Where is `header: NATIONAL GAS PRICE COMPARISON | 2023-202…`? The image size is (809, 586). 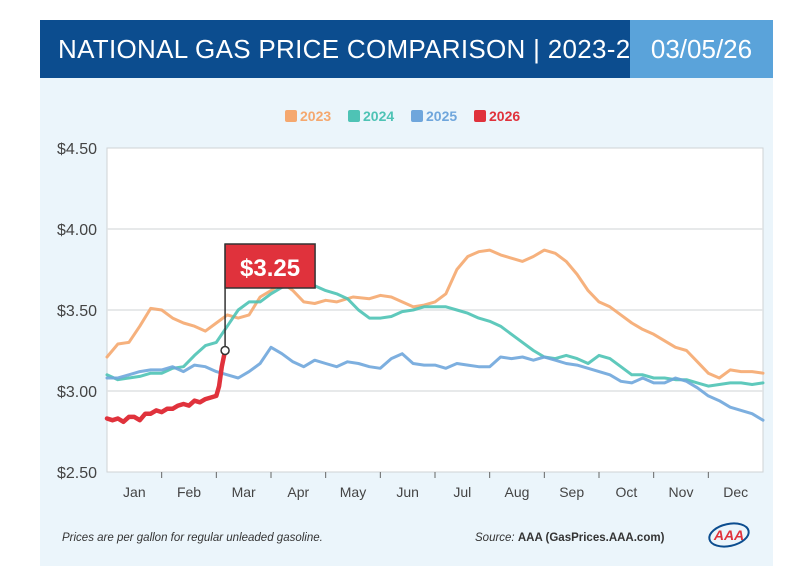 header: NATIONAL GAS PRICE COMPARISON | 2023-202… is located at coordinates (406, 49).